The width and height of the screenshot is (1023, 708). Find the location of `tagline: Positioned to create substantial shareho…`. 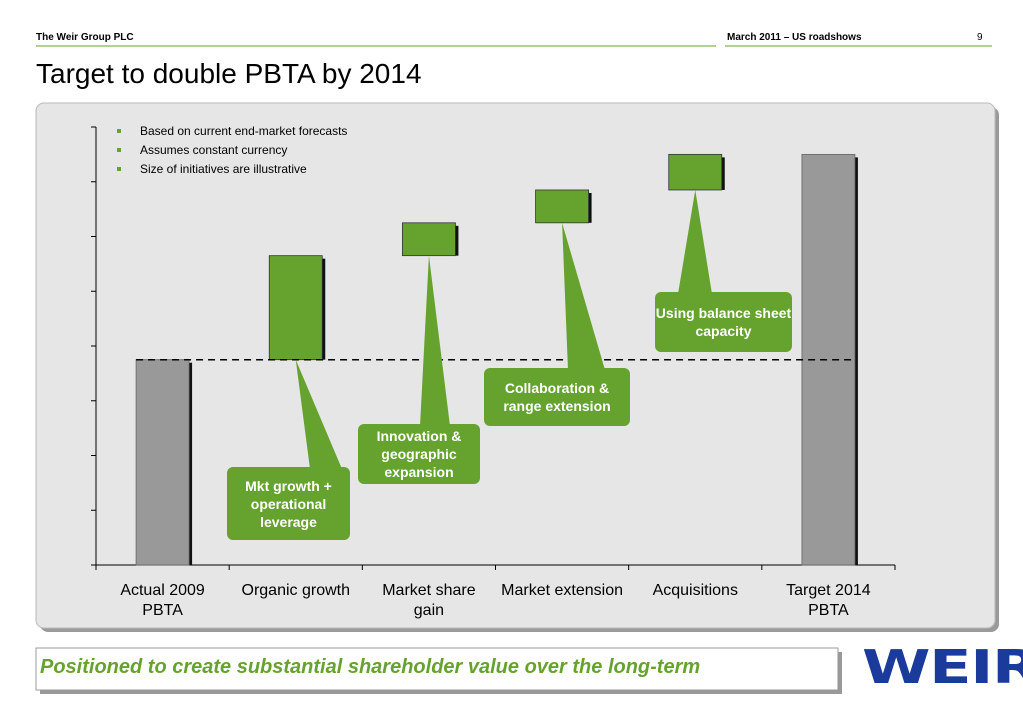

tagline: Positioned to create substantial shareho… is located at coordinates (370, 667).